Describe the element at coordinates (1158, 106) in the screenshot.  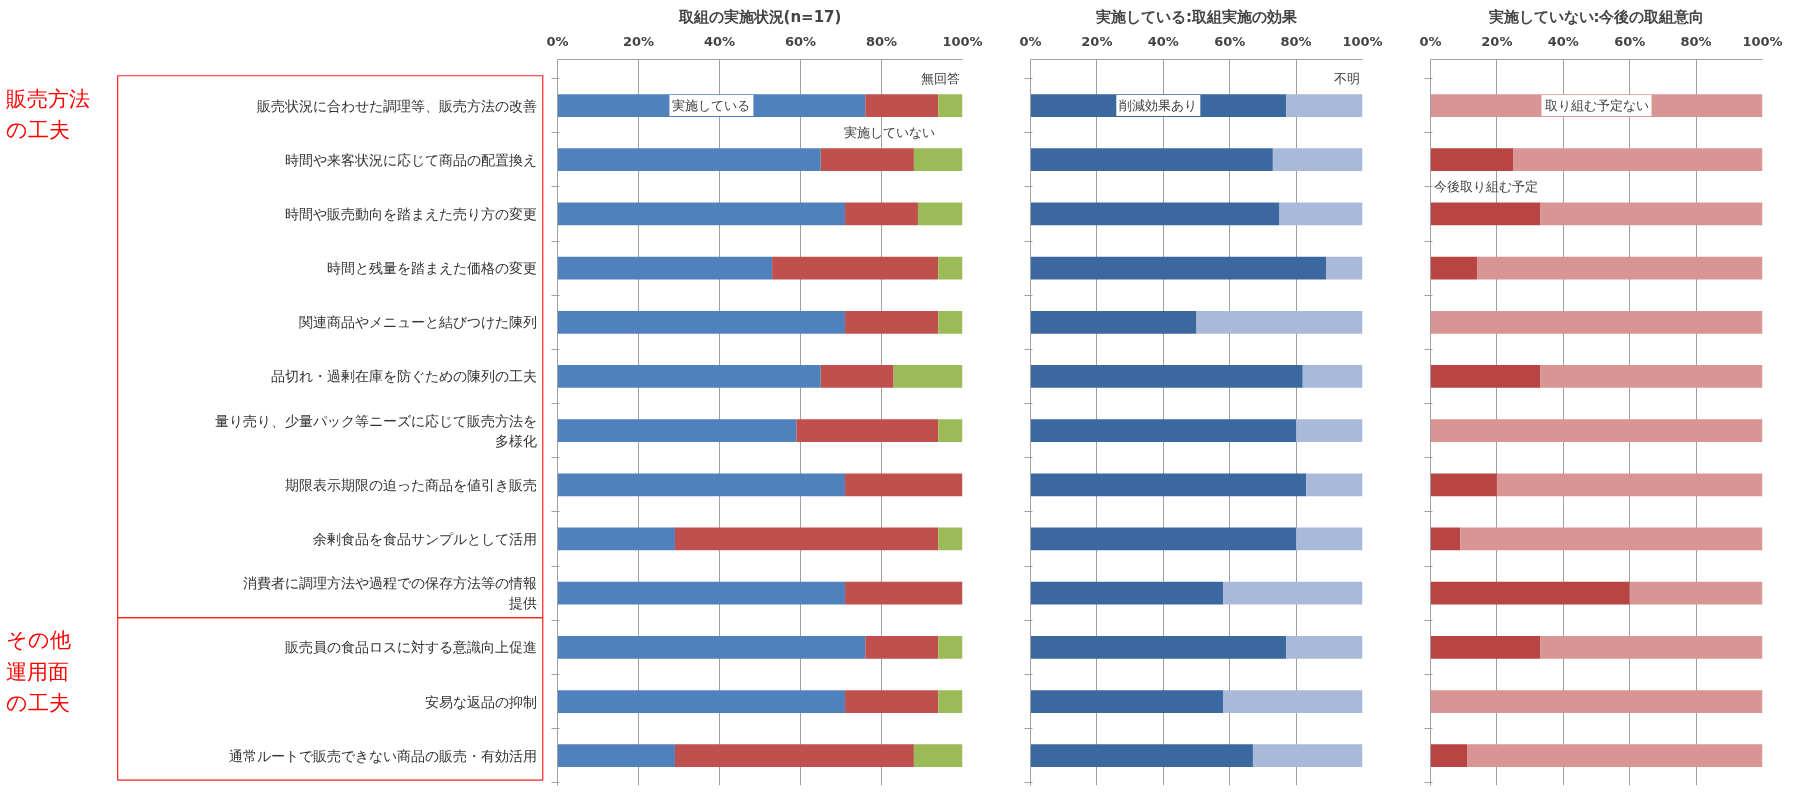
I see `series-label: 削減効果あり` at that location.